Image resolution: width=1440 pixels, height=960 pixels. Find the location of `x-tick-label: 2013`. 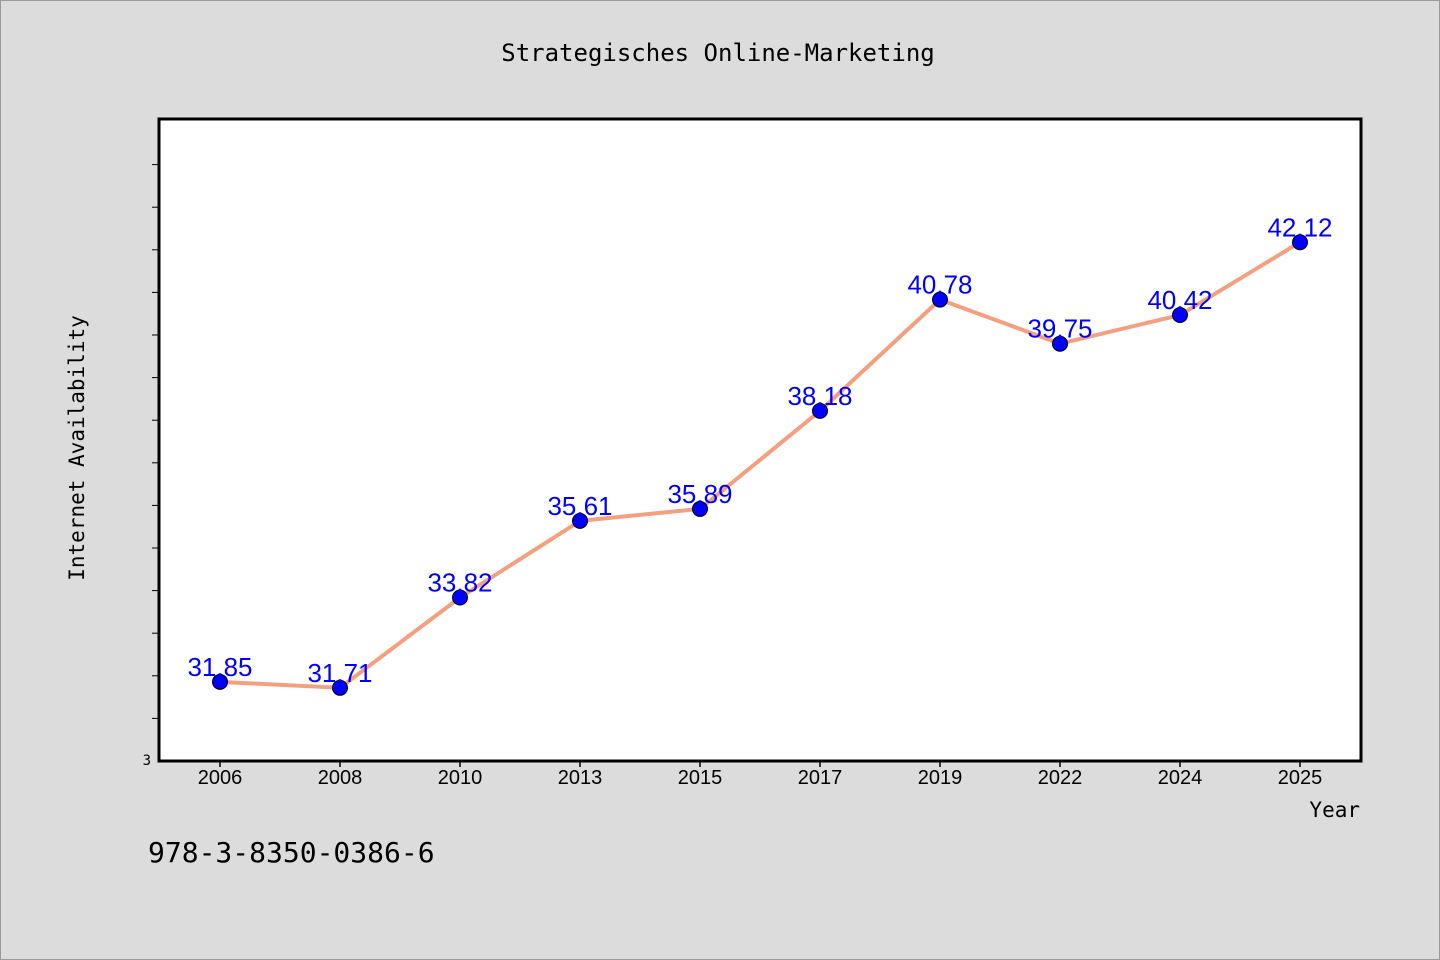

x-tick-label: 2013 is located at coordinates (580, 778).